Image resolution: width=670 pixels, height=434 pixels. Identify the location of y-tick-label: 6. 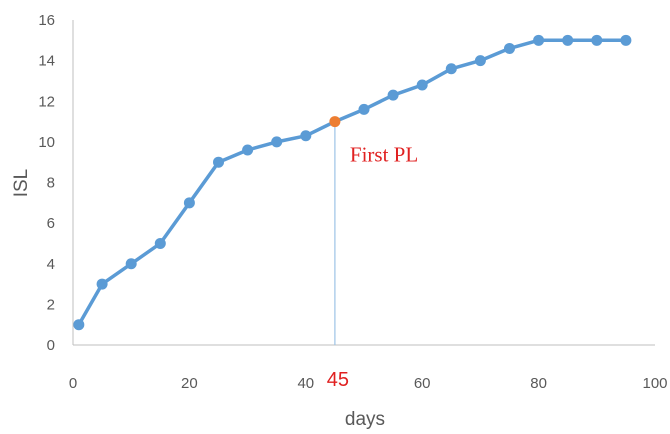
(51, 223).